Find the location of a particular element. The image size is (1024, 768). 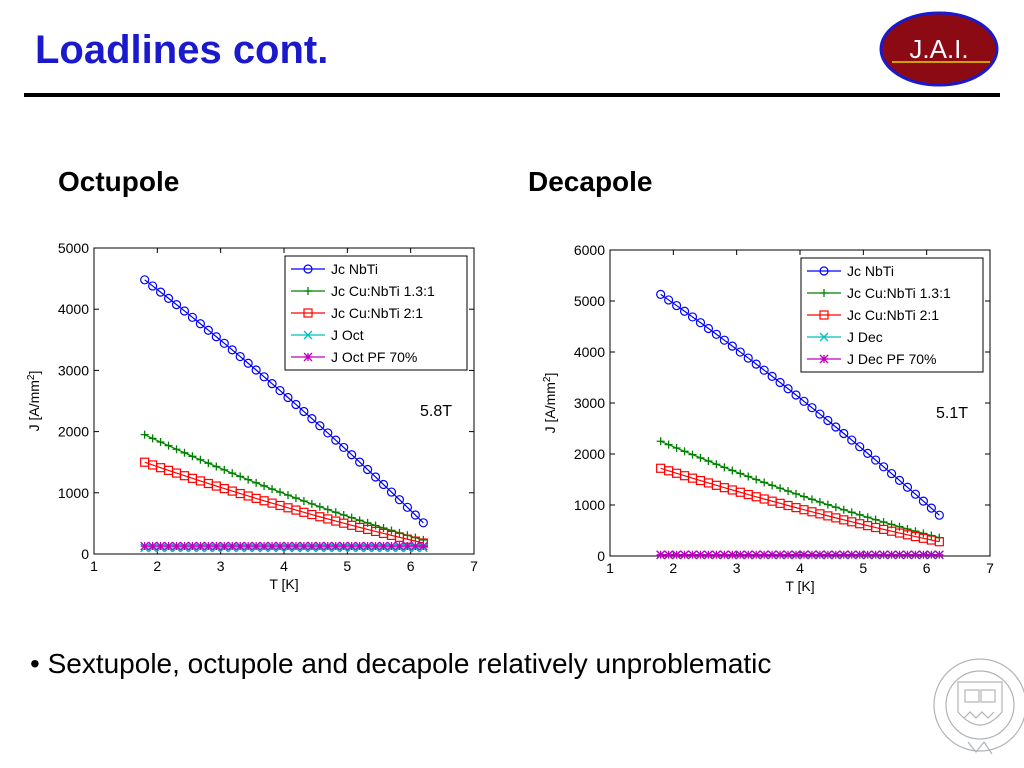

chart0-x-tick-label: 7 is located at coordinates (474, 566).